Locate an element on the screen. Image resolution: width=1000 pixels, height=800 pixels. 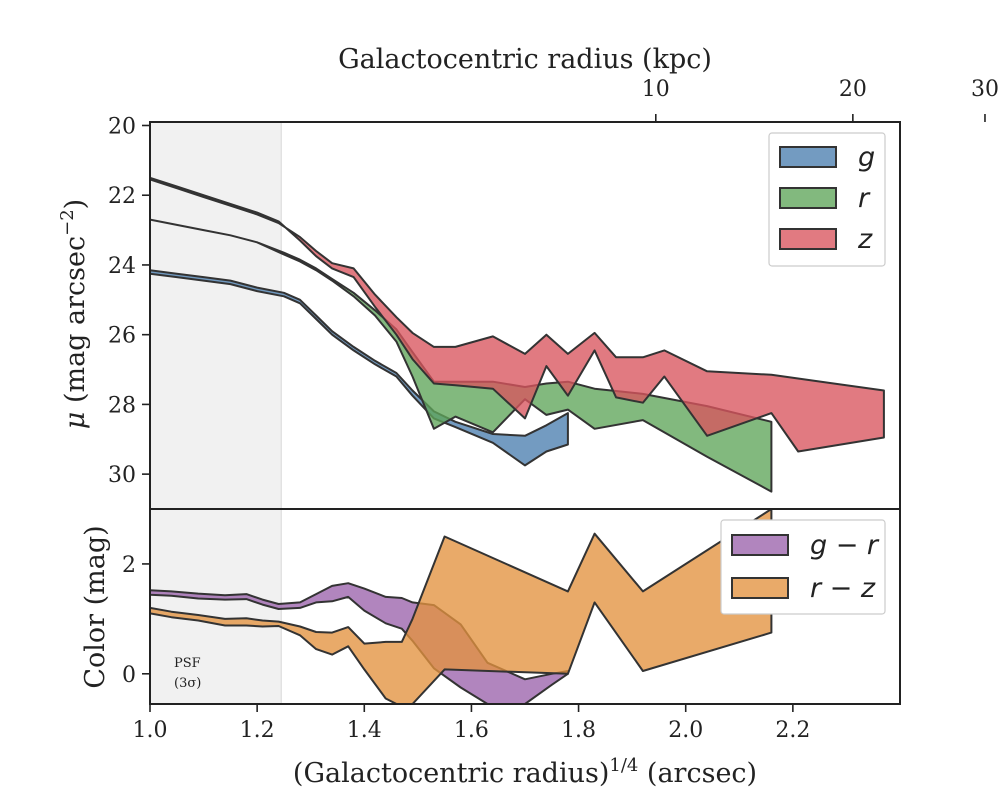
ylabel-close: ) is located at coordinates (75, 204).